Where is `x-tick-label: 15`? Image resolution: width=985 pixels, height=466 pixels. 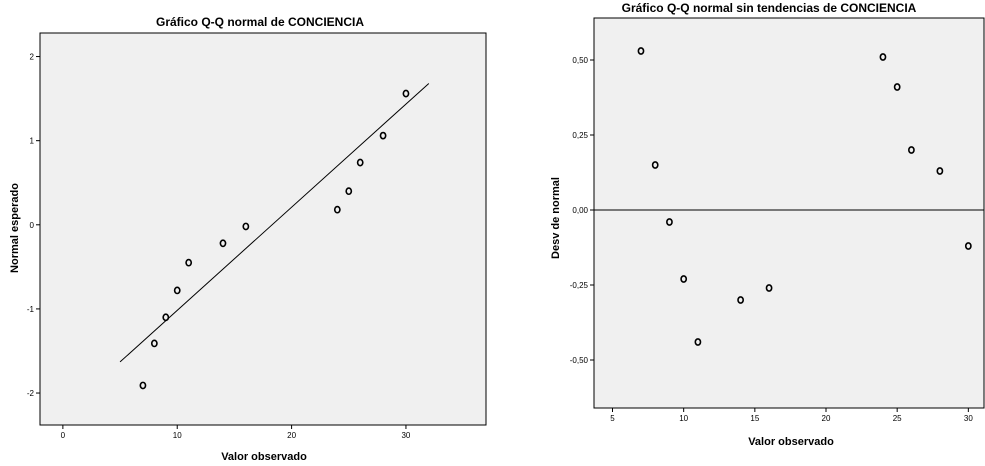
x-tick-label: 15 is located at coordinates (754, 418).